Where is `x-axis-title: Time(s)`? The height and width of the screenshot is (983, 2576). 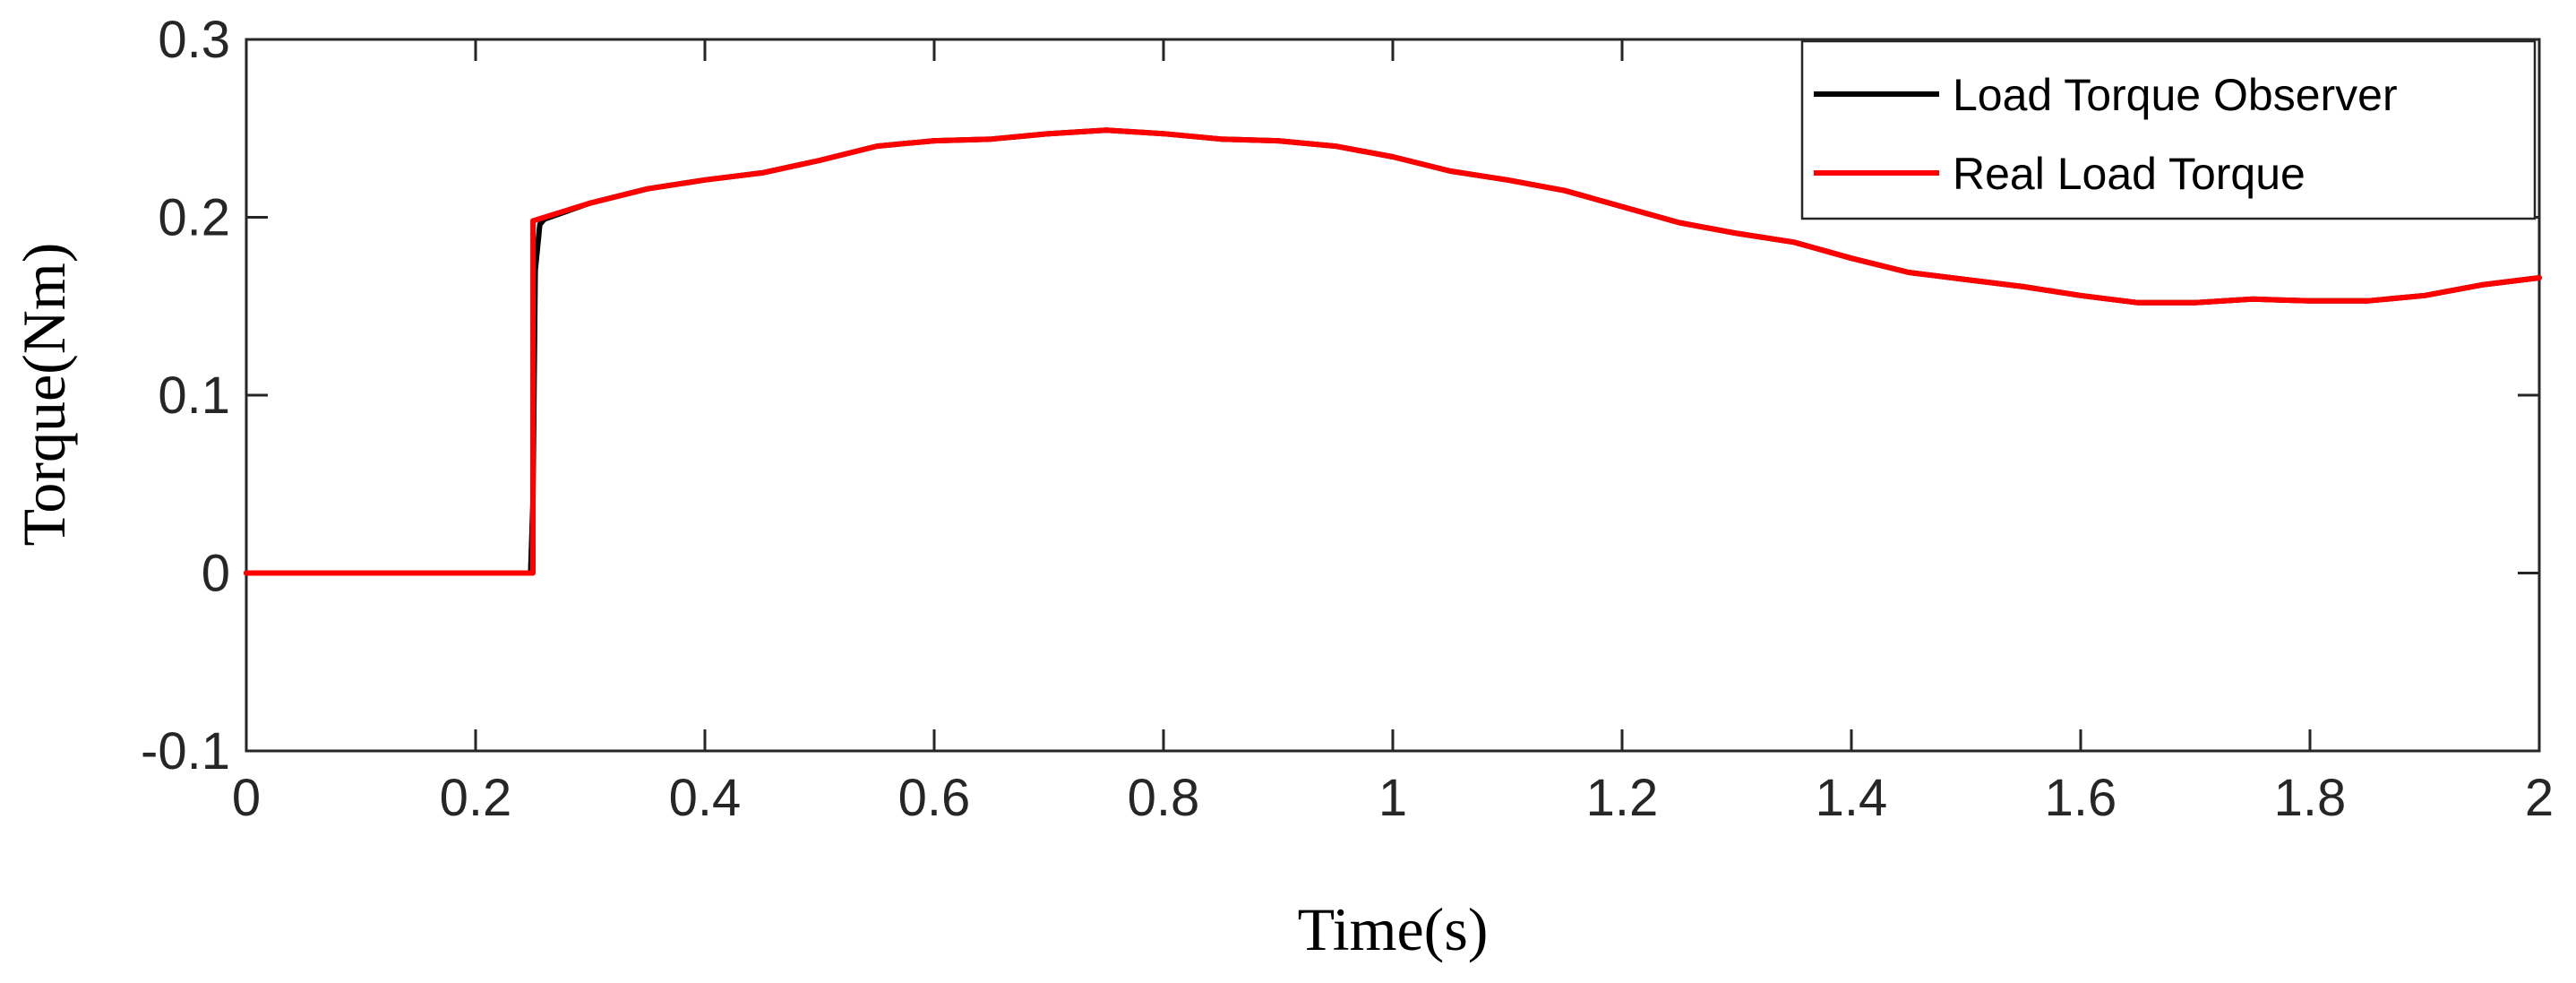 x-axis-title: Time(s) is located at coordinates (1393, 929).